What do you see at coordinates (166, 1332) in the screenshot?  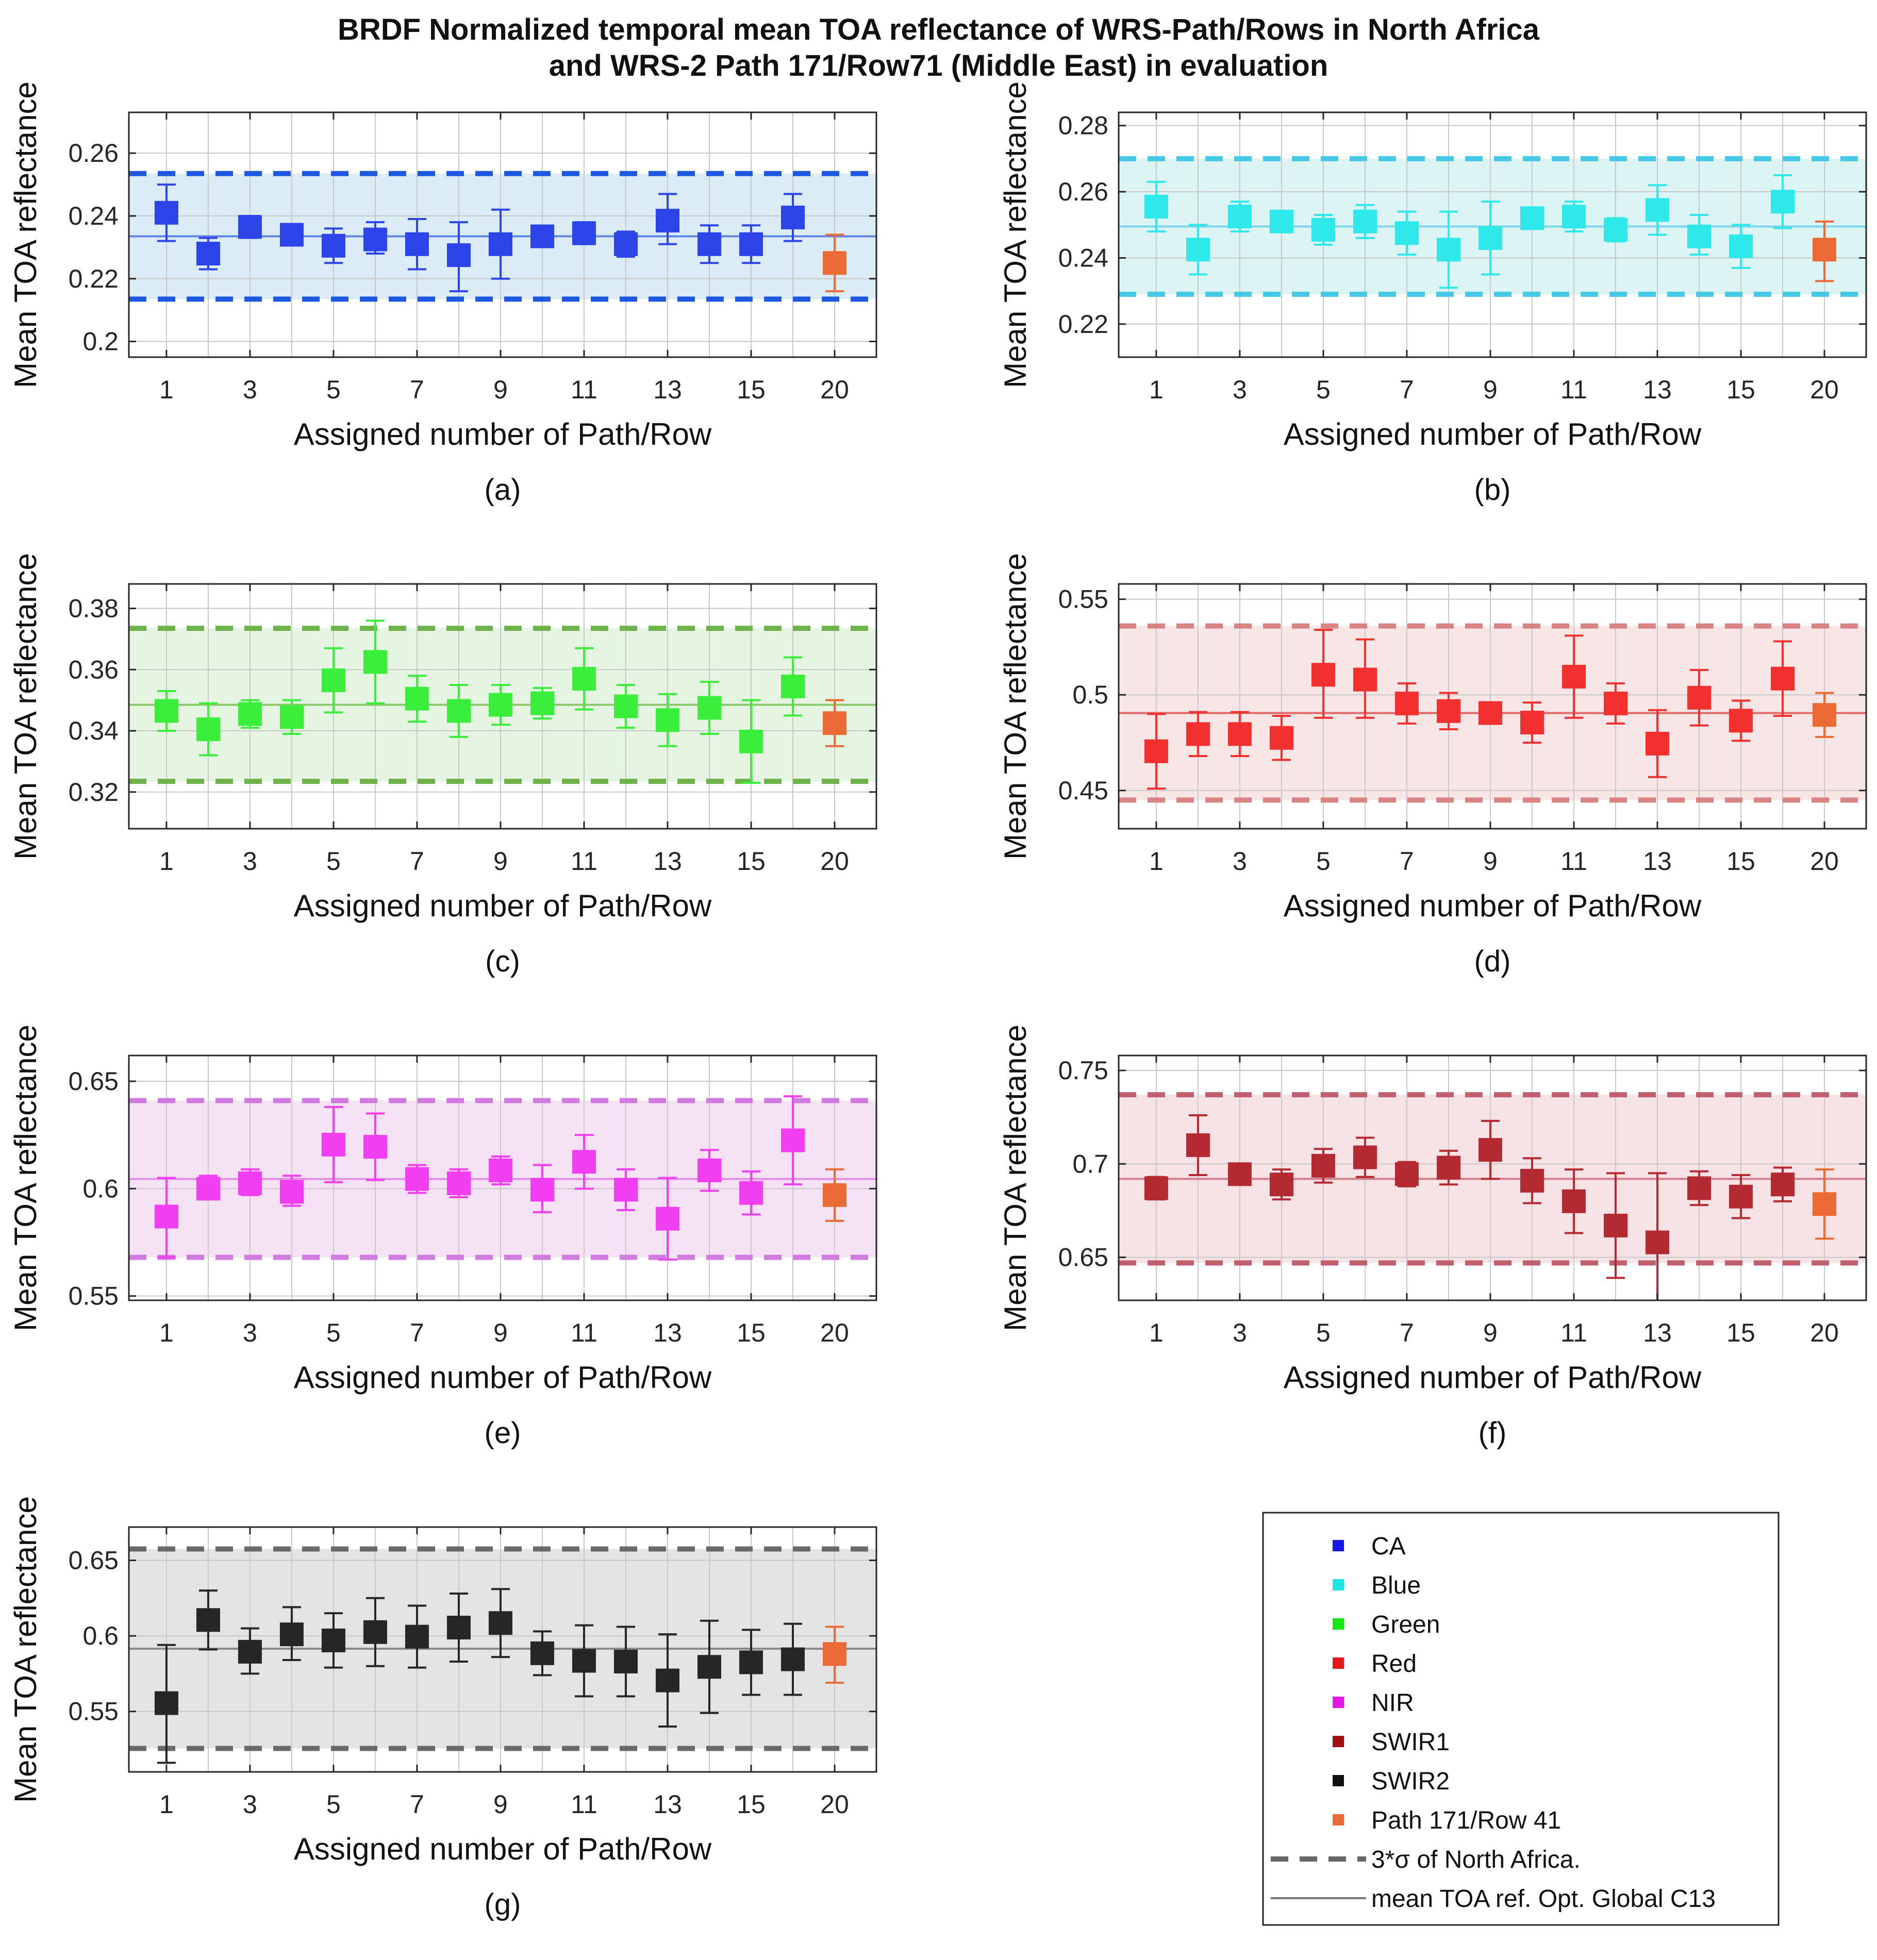 I see `x-tick-label: 1` at bounding box center [166, 1332].